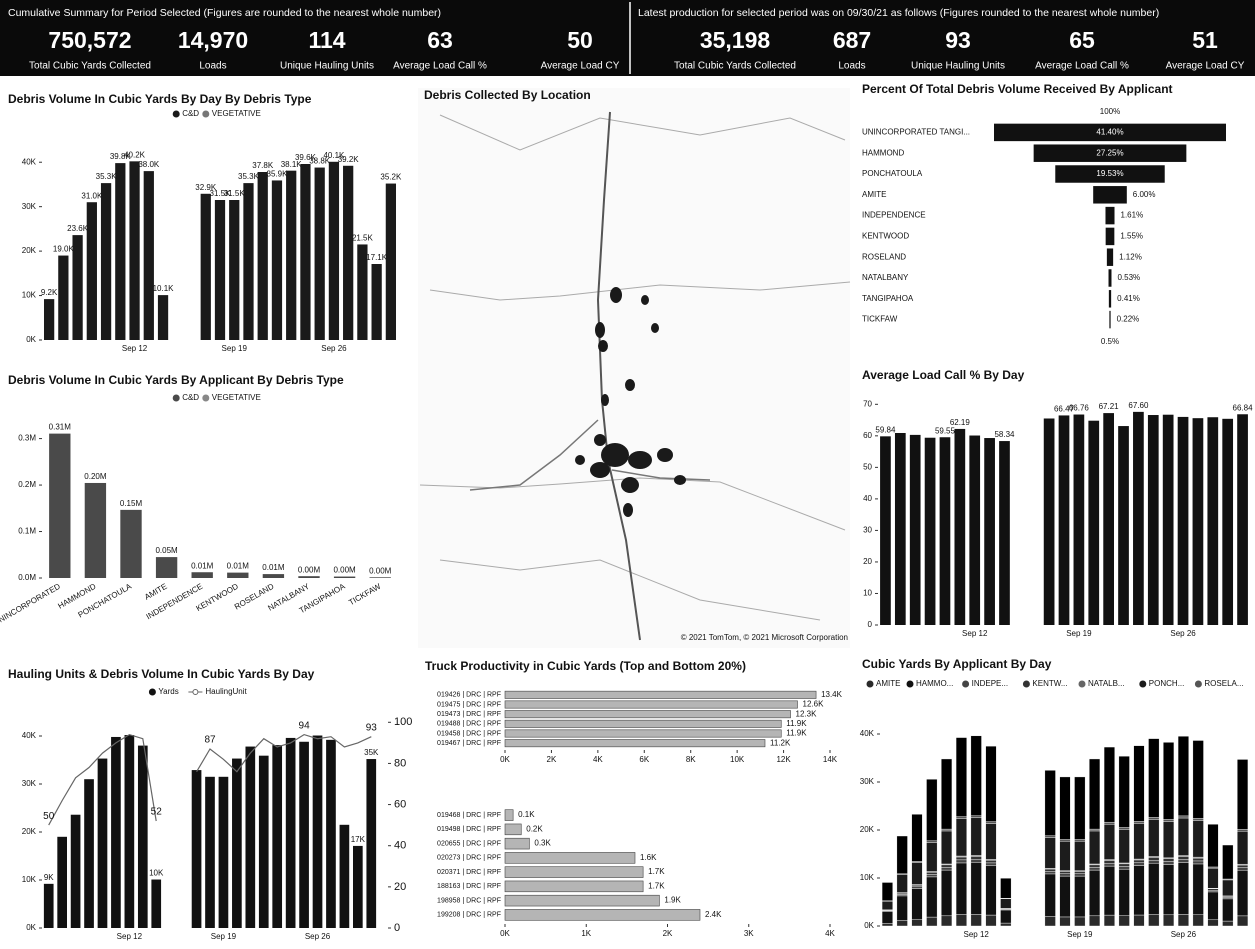  What do you see at coordinates (358, 839) in the screenshot?
I see `data-label: 17K` at bounding box center [358, 839].